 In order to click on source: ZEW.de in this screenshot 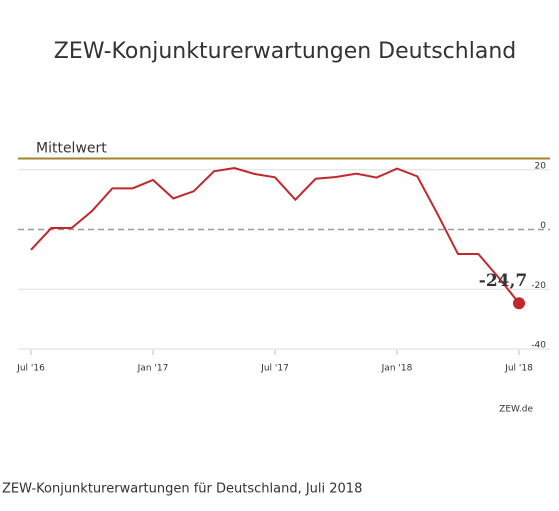, I will do `click(516, 410)`.